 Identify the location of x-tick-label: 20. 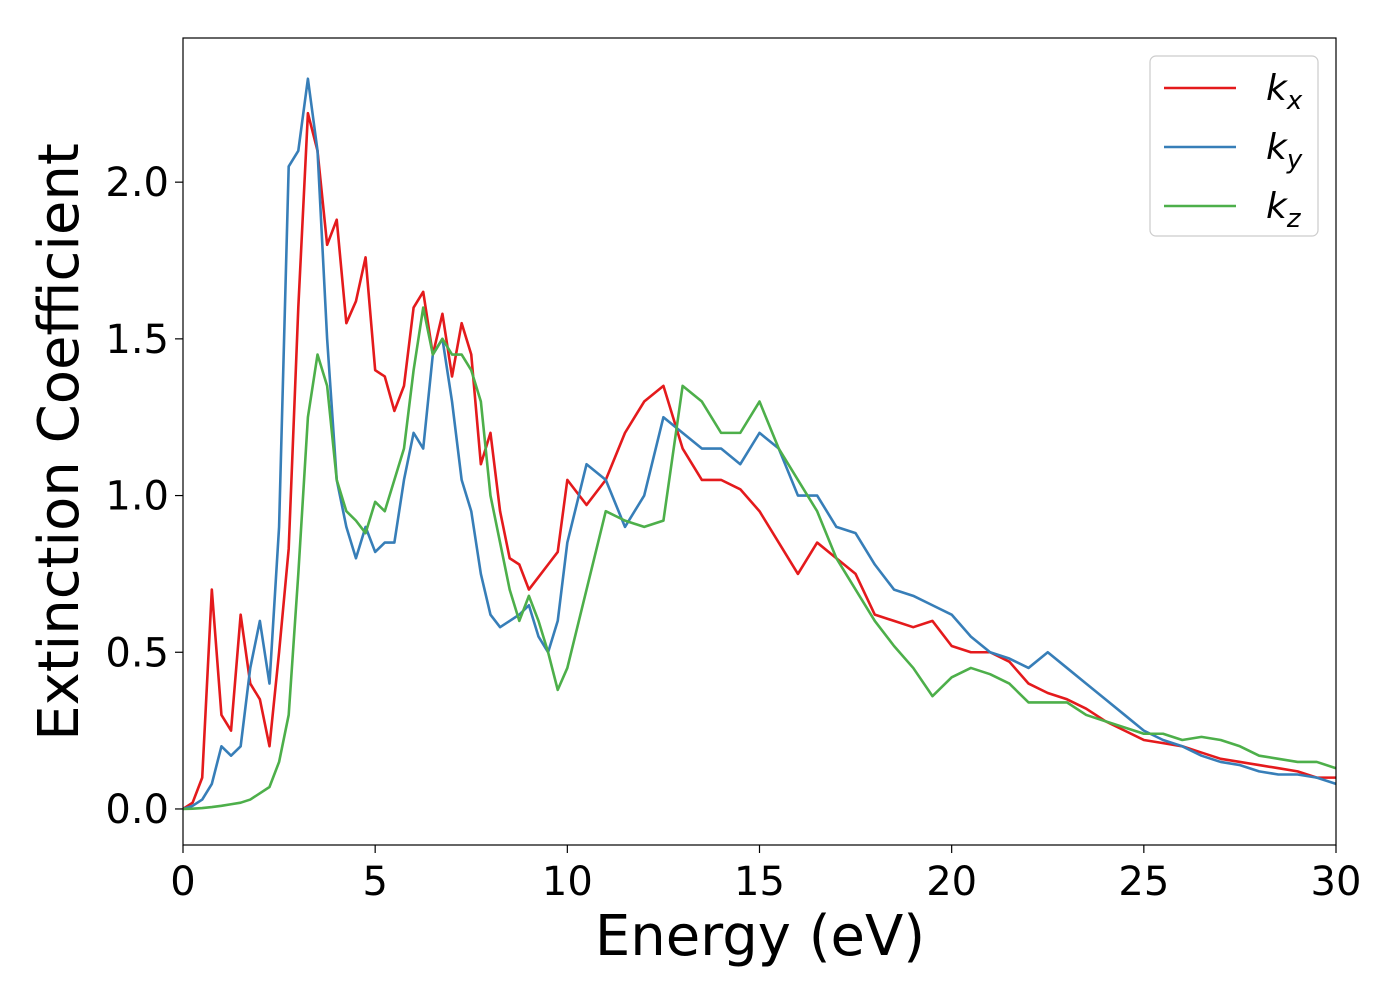
(951, 882).